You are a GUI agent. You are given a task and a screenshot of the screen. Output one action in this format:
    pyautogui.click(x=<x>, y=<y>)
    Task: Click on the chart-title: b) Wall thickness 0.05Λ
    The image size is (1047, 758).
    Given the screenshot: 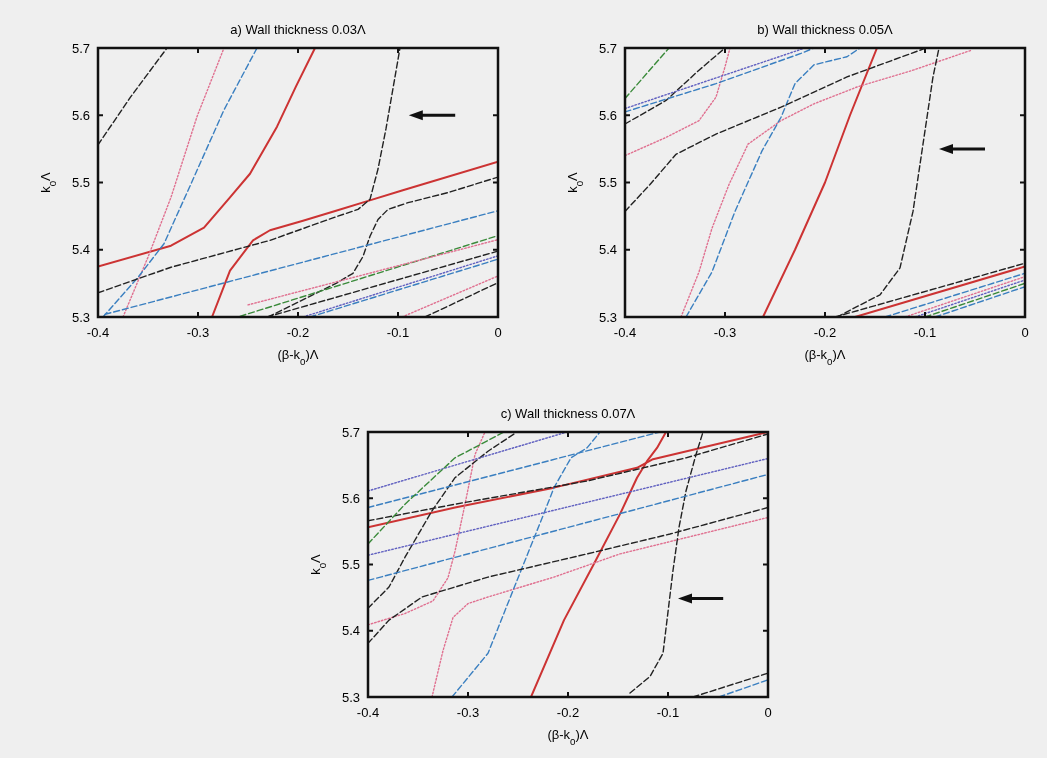 What is the action you would take?
    pyautogui.click(x=825, y=29)
    